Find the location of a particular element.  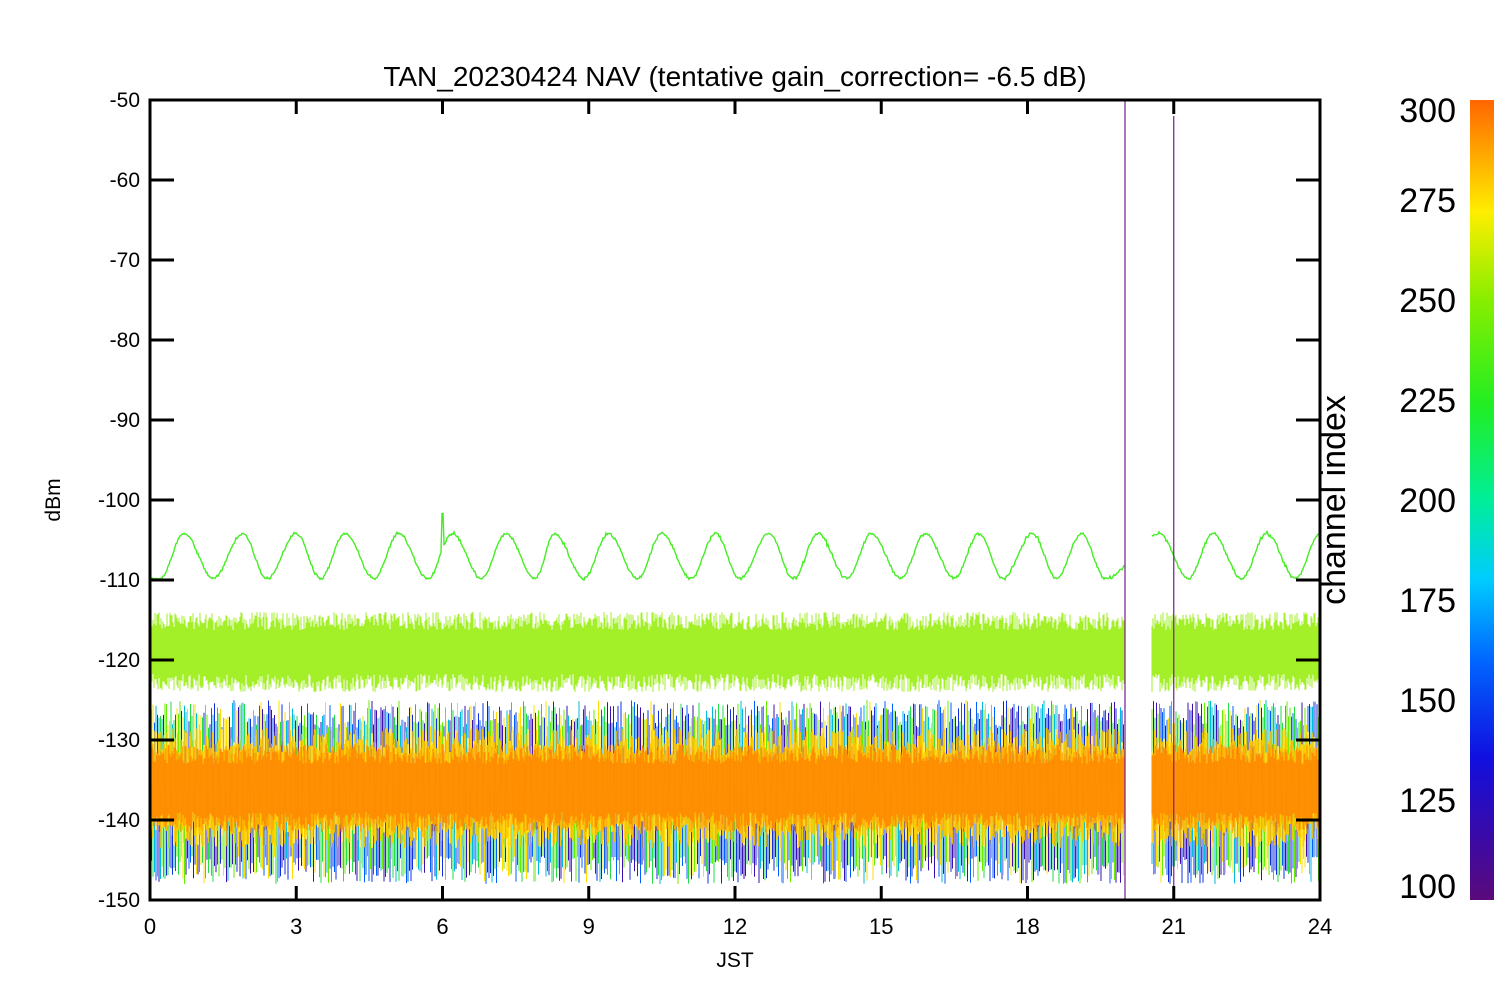

y-tick-label: -140 is located at coordinates (119, 820).